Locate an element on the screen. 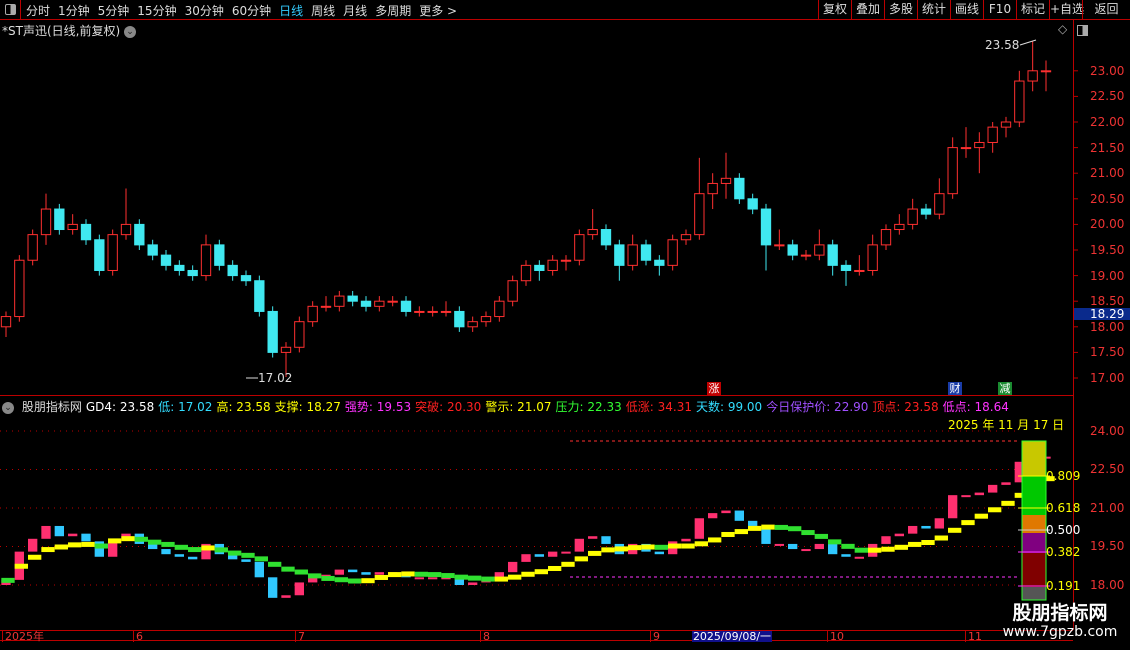 This screenshot has width=1130, height=650. period-tab-4: 30分钟 is located at coordinates (204, 11).